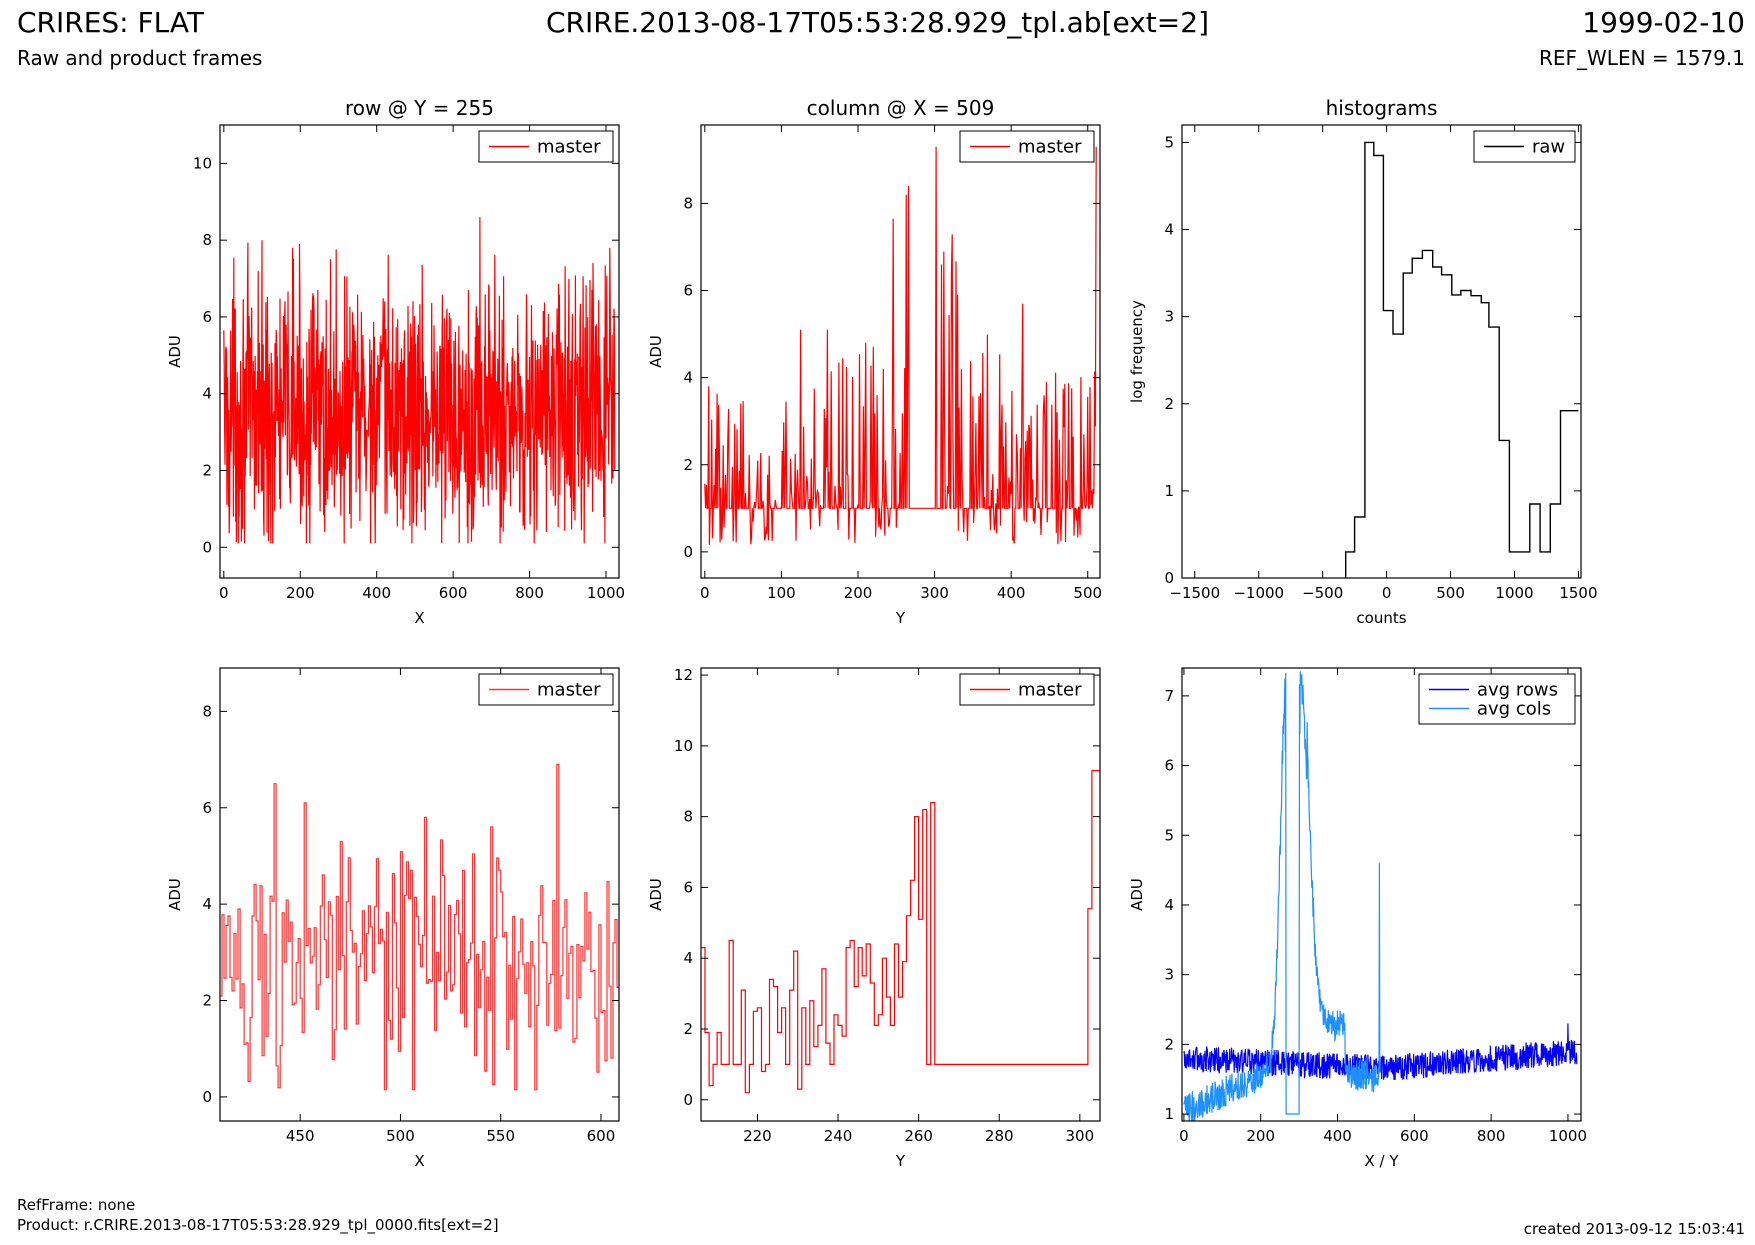 This screenshot has width=1755, height=1245. I want to click on created-label: created 2013-09-12 15:03:41, so click(1634, 1229).